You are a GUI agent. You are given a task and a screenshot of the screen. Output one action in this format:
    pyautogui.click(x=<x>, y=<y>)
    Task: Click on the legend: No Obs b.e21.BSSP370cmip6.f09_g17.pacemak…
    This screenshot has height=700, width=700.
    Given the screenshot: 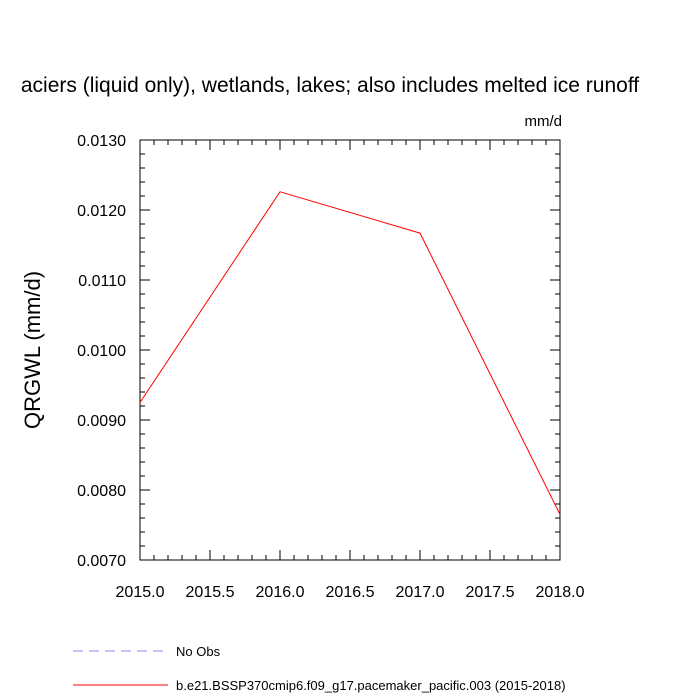 What is the action you would take?
    pyautogui.click(x=319, y=668)
    